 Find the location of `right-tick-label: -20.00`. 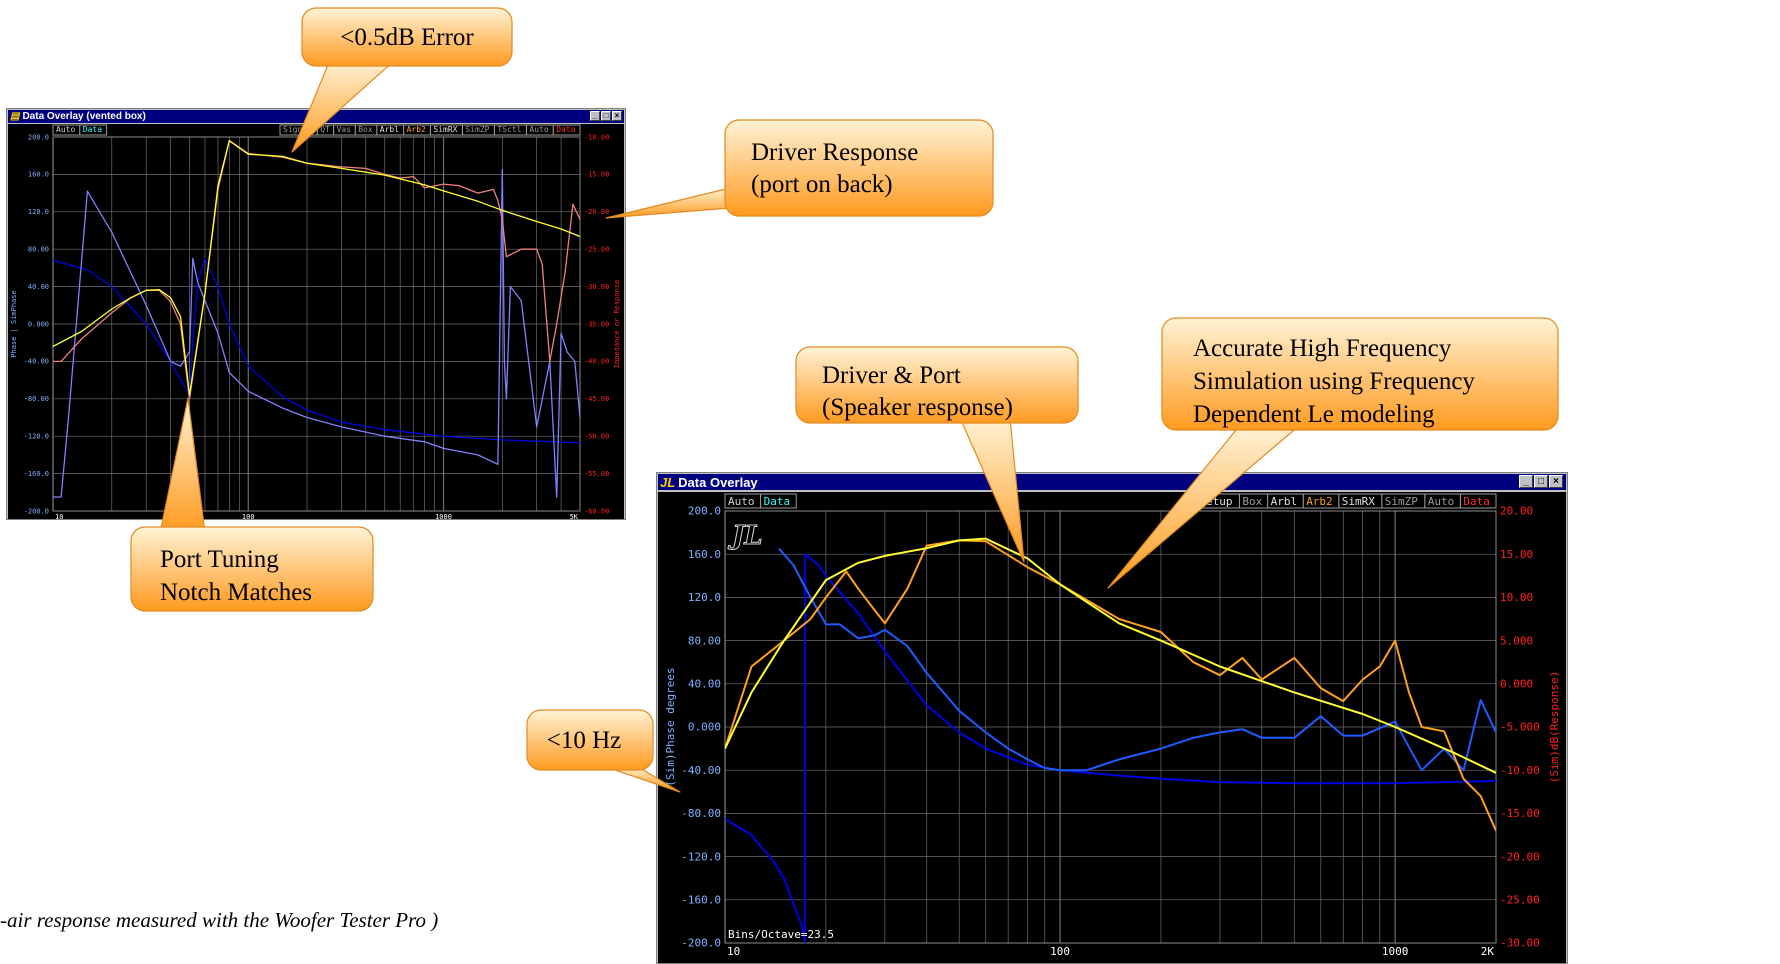

right-tick-label: -20.00 is located at coordinates (1520, 856).